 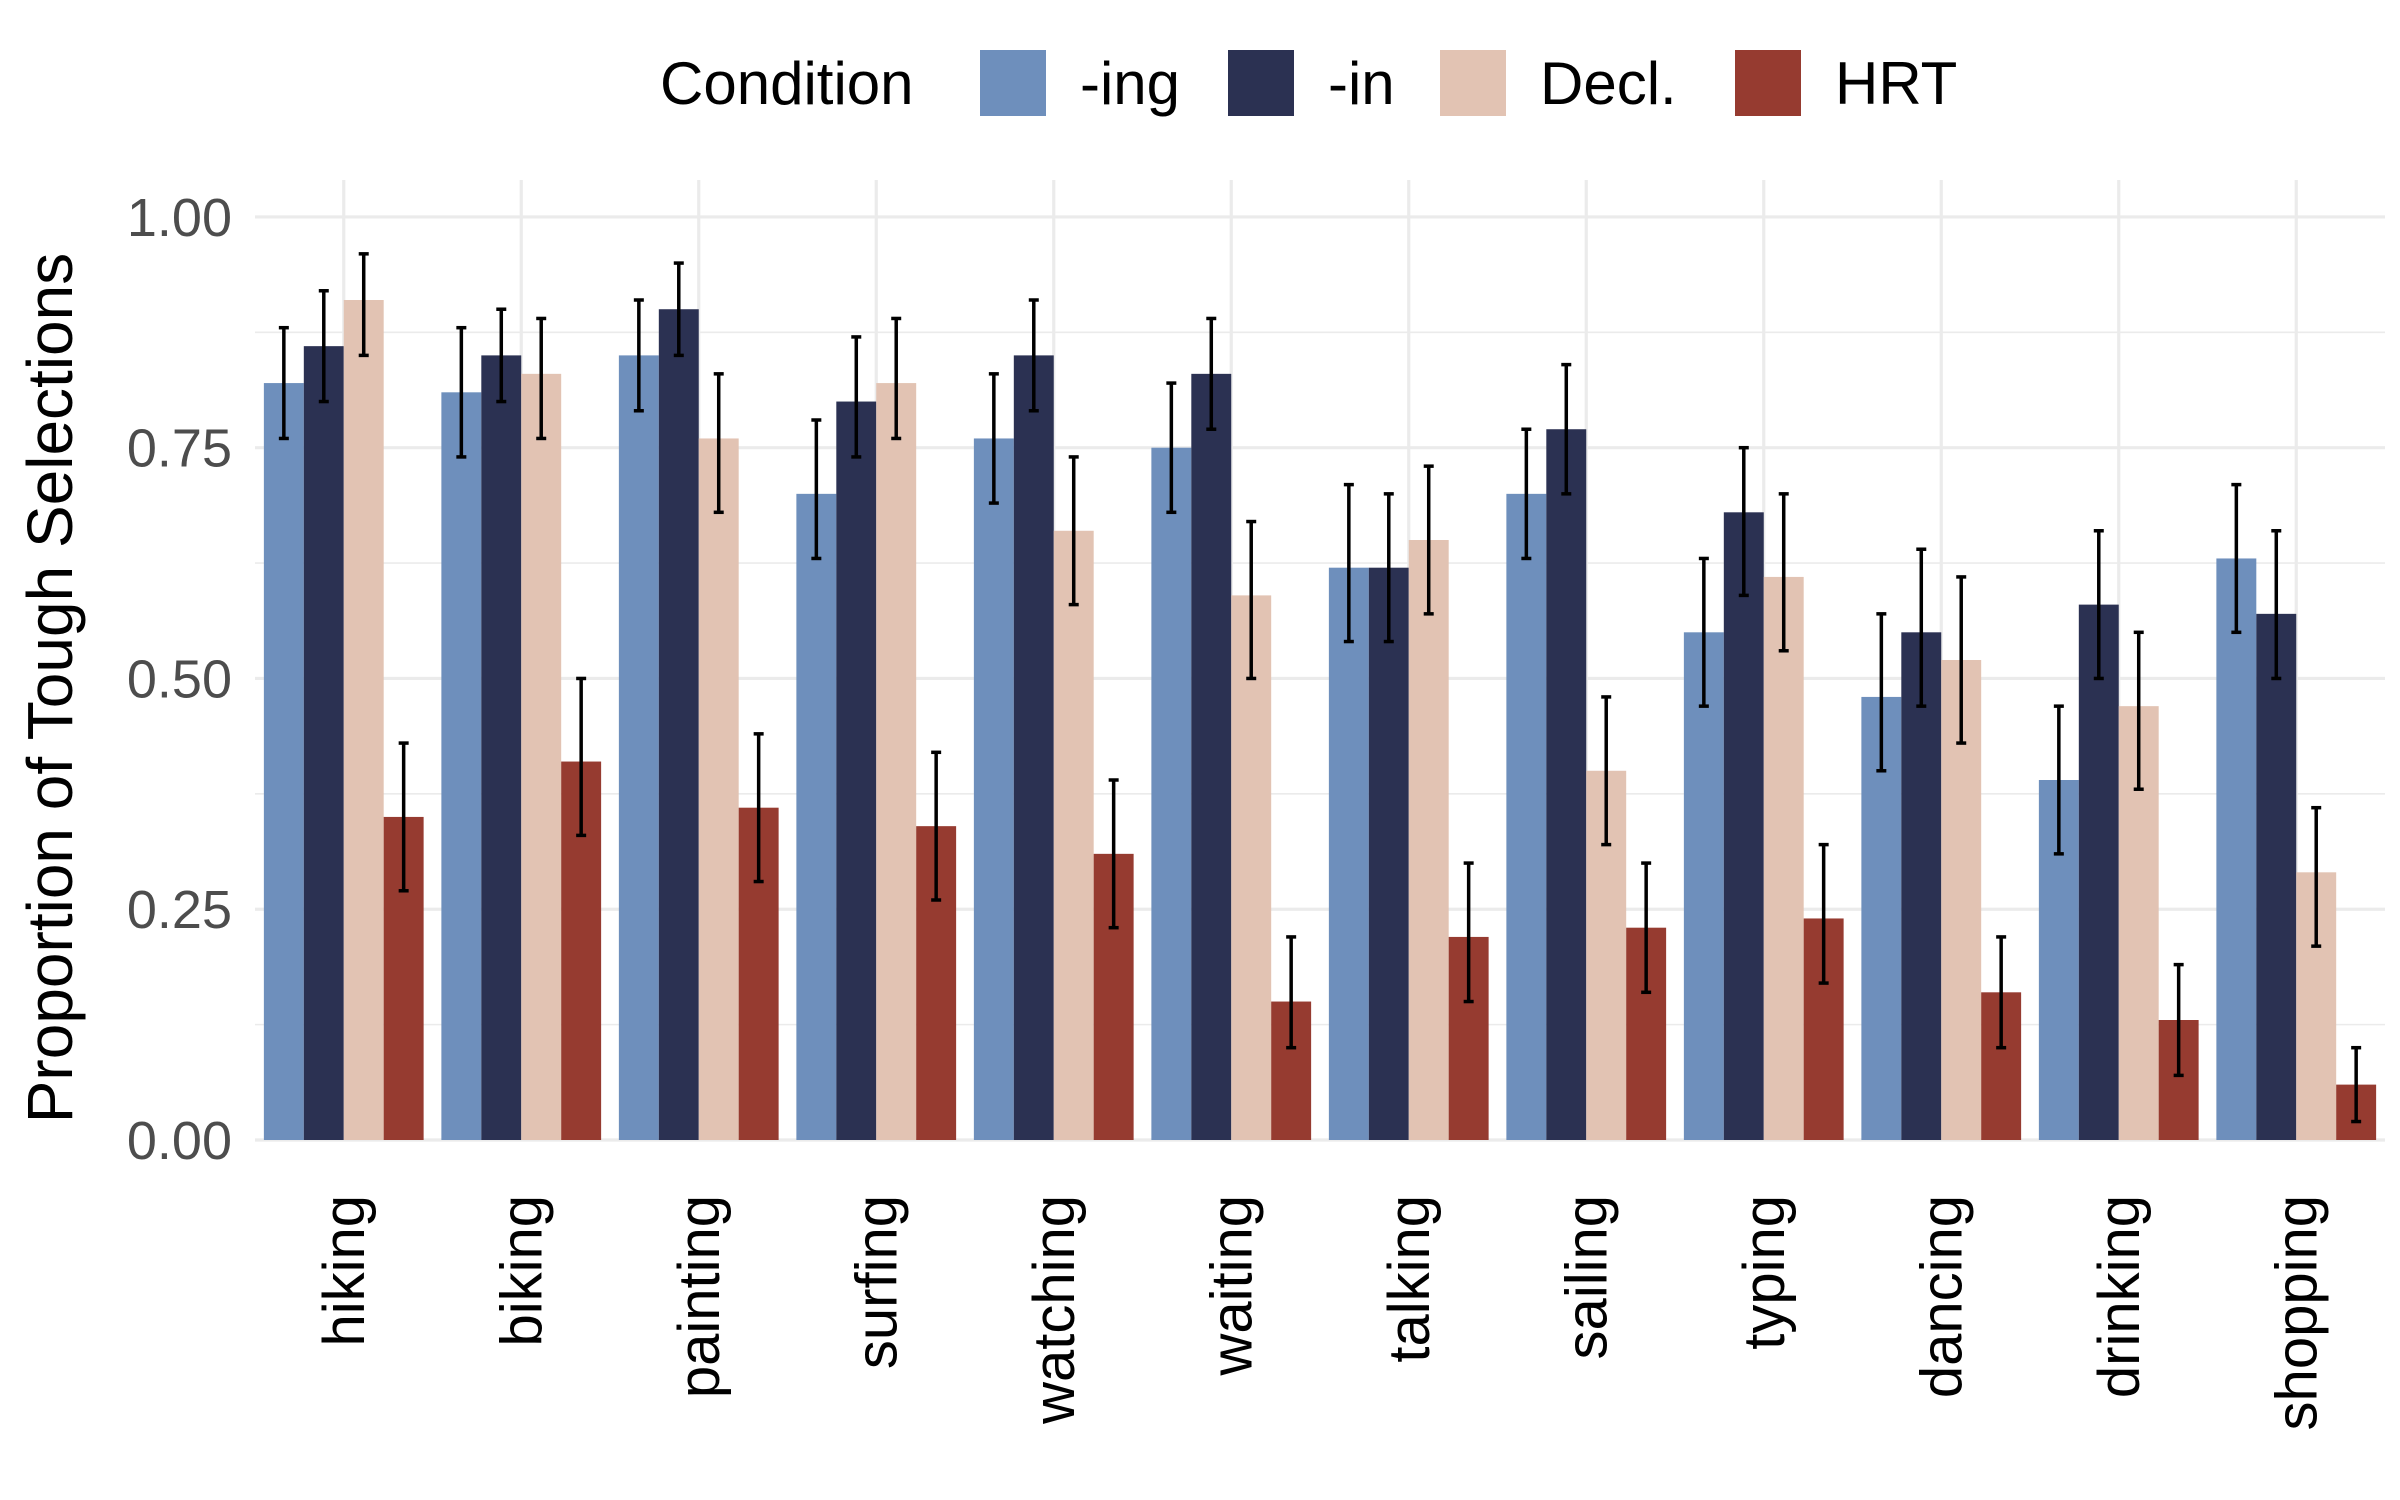 What do you see at coordinates (1703, 632) in the screenshot?
I see `error-bar-typing--ing` at bounding box center [1703, 632].